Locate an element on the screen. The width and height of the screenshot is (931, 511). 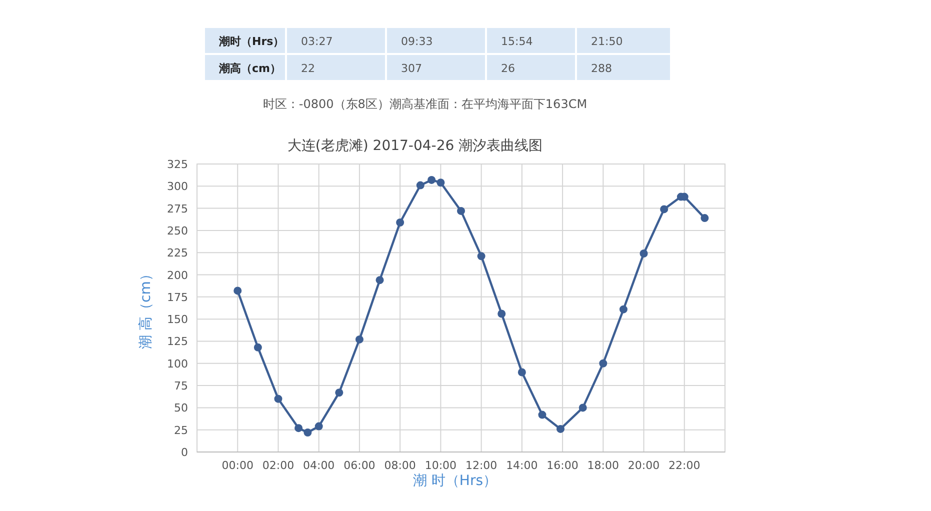
x-tick-label: 08:00 is located at coordinates (400, 465).